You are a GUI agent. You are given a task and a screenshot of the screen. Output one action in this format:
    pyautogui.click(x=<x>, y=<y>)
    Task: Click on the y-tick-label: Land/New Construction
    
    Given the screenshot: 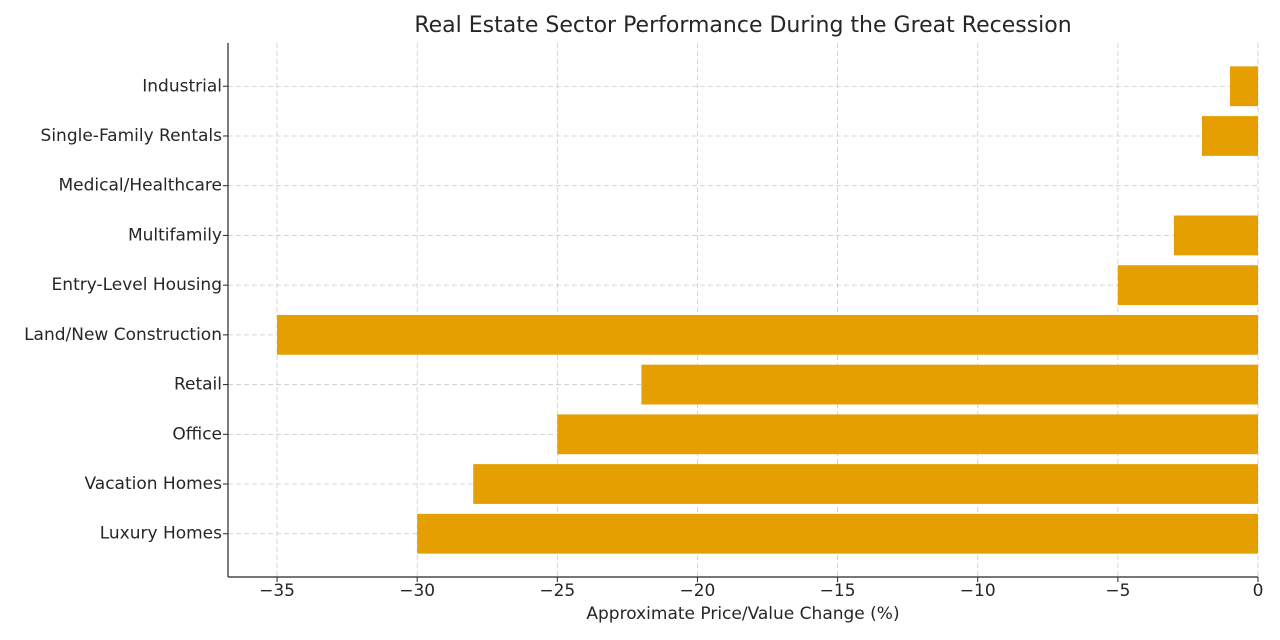 What is the action you would take?
    pyautogui.click(x=123, y=335)
    